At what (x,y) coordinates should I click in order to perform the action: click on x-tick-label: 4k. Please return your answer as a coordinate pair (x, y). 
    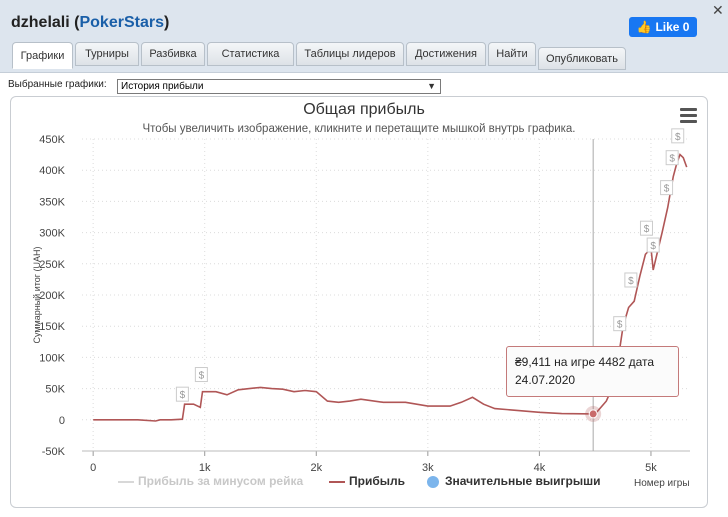
    Looking at the image, I should click on (540, 468).